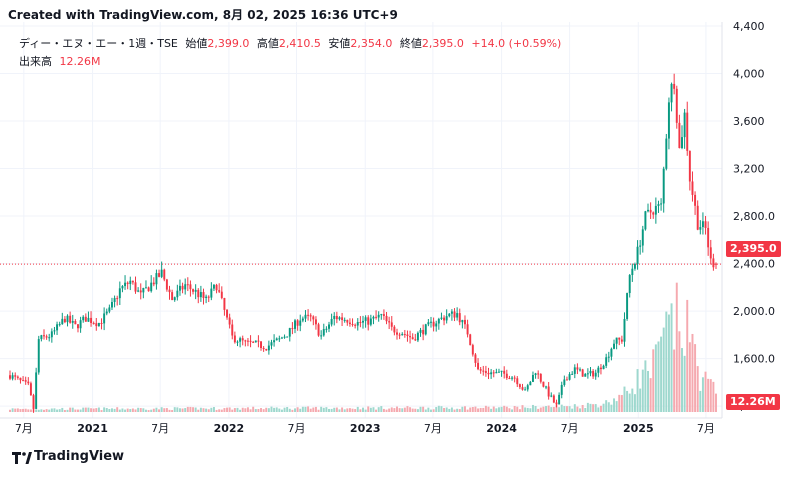 The image size is (793, 479). I want to click on high-label: 高値, so click(267, 43).